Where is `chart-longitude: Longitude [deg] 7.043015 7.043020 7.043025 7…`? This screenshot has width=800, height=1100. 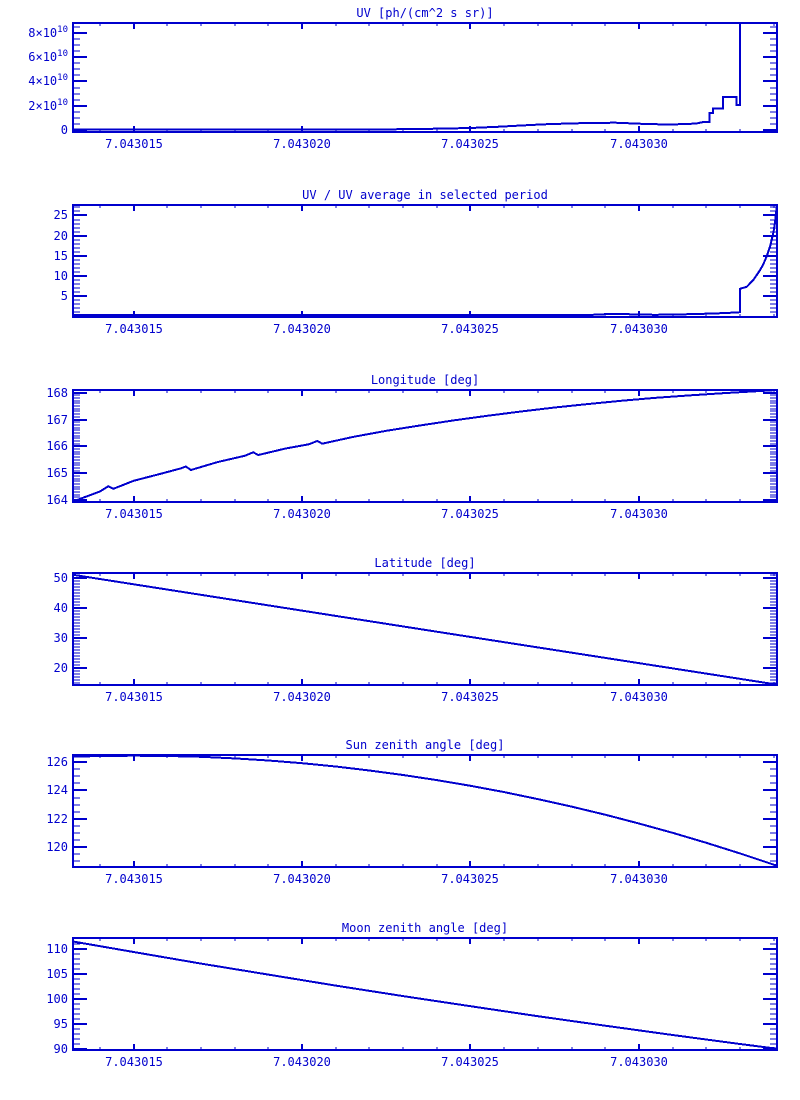
chart-longitude: Longitude [deg] 7.043015 7.043020 7.043025 7… is located at coordinates (412, 447).